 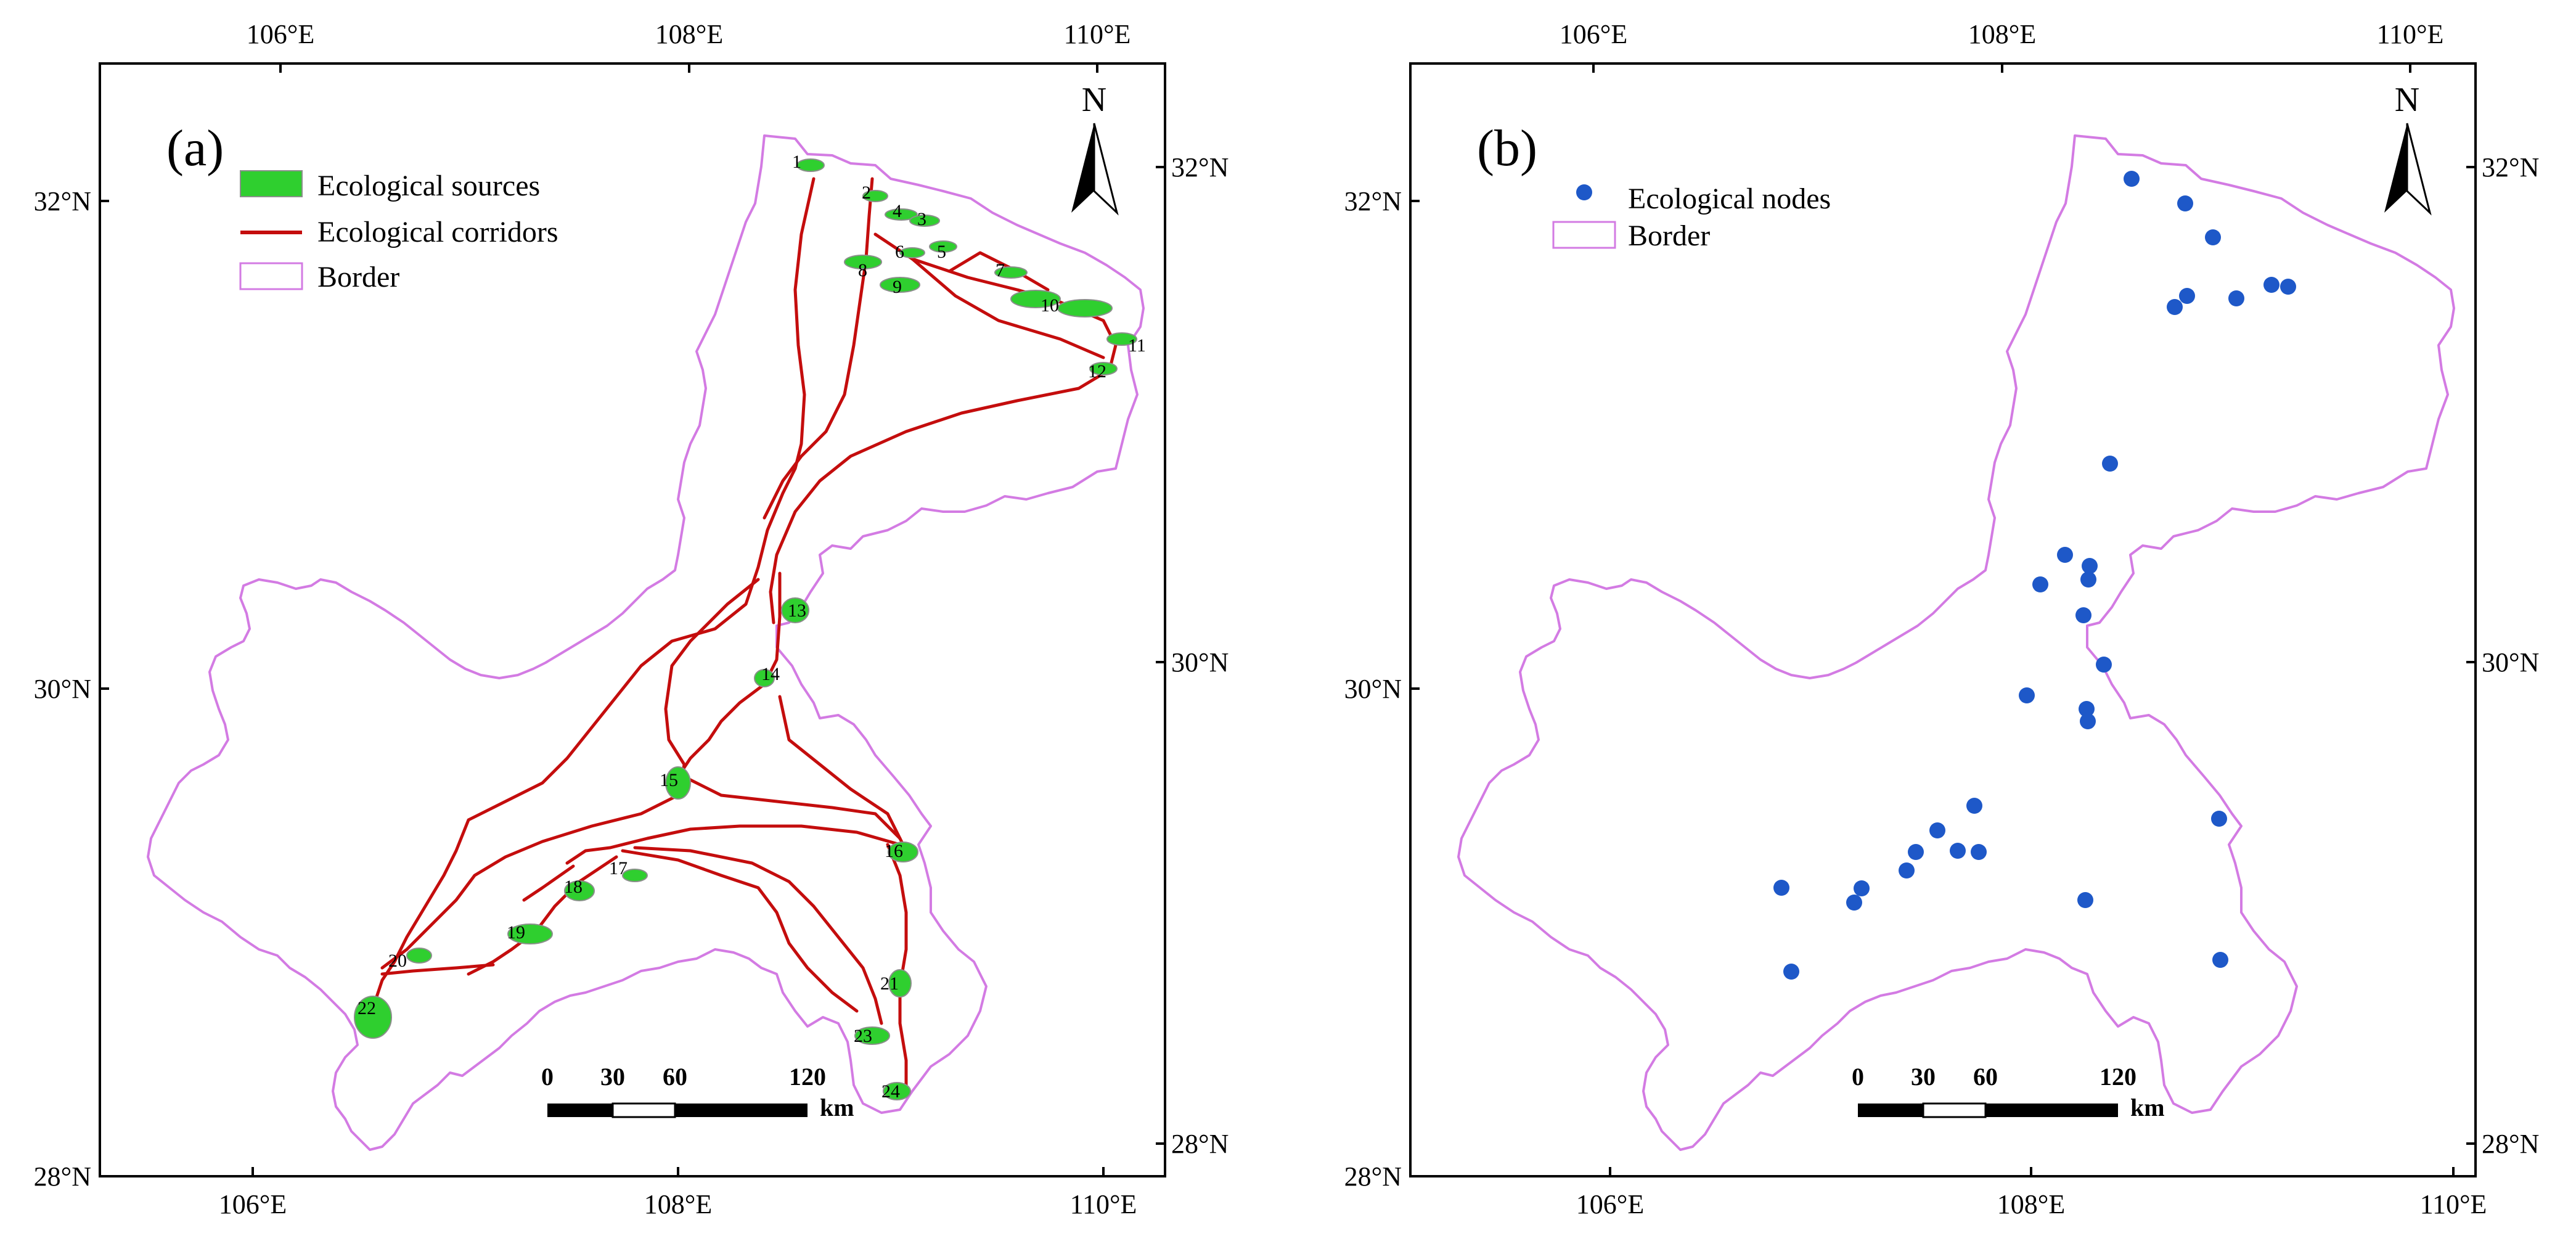 I want to click on legend-label-sources: Ecological sources, so click(x=428, y=186).